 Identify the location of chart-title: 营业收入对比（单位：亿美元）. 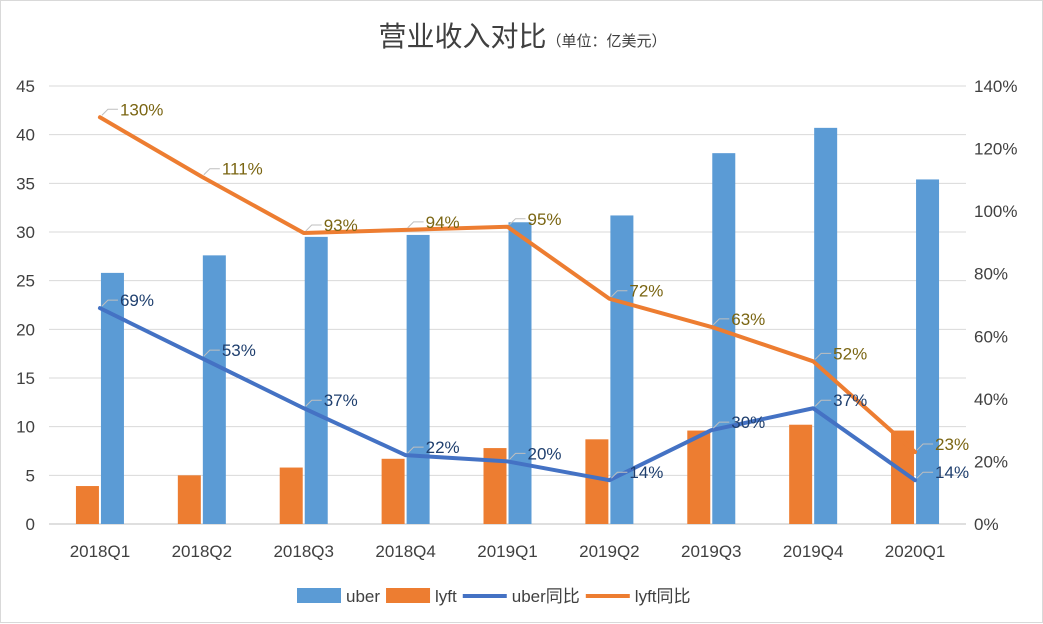
(522, 35).